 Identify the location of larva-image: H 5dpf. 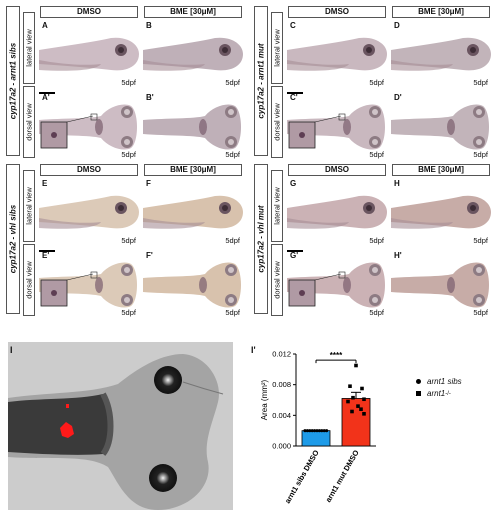
(441, 213).